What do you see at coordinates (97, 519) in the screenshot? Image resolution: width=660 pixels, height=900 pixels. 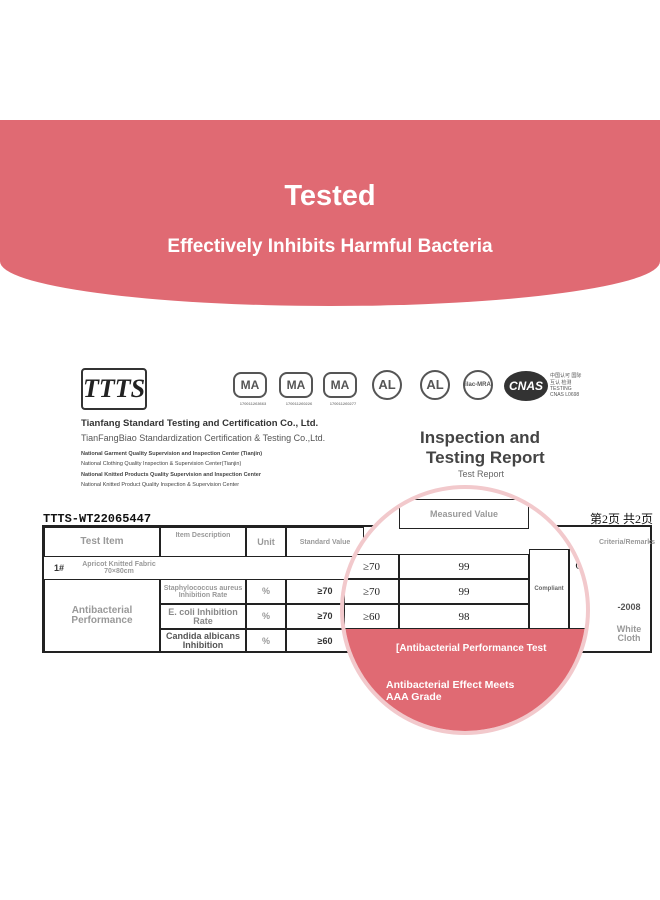 I see `report-number: TTTS-WT22065447` at bounding box center [97, 519].